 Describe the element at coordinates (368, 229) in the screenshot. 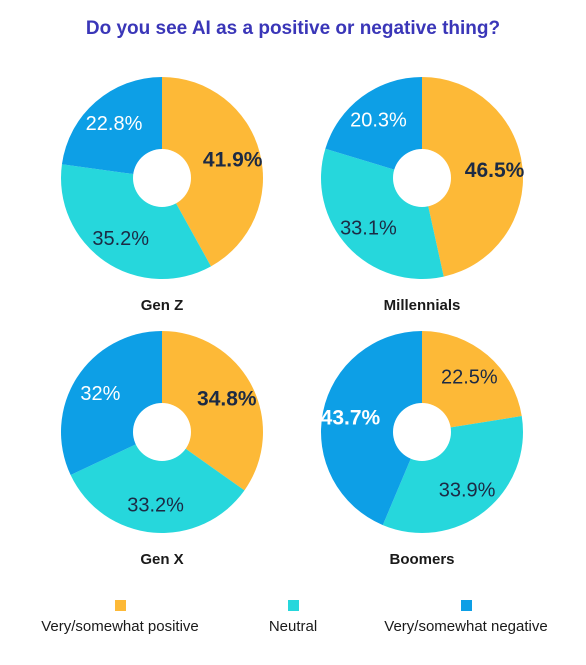

I see `slice-value-label: 33.1%` at that location.